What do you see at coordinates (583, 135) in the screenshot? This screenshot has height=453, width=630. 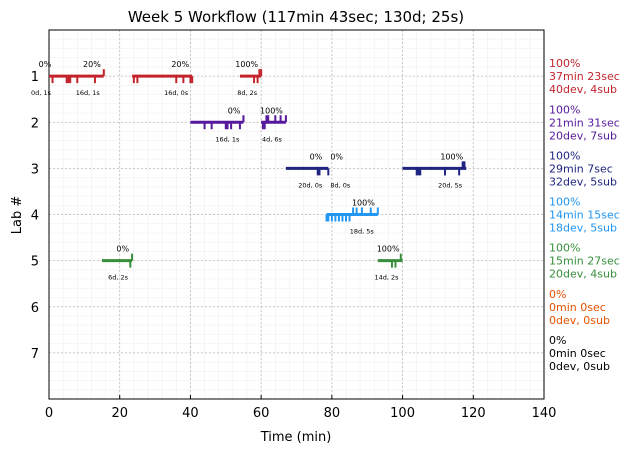 I see `lab-summary-line: 20dev, 7sub` at bounding box center [583, 135].